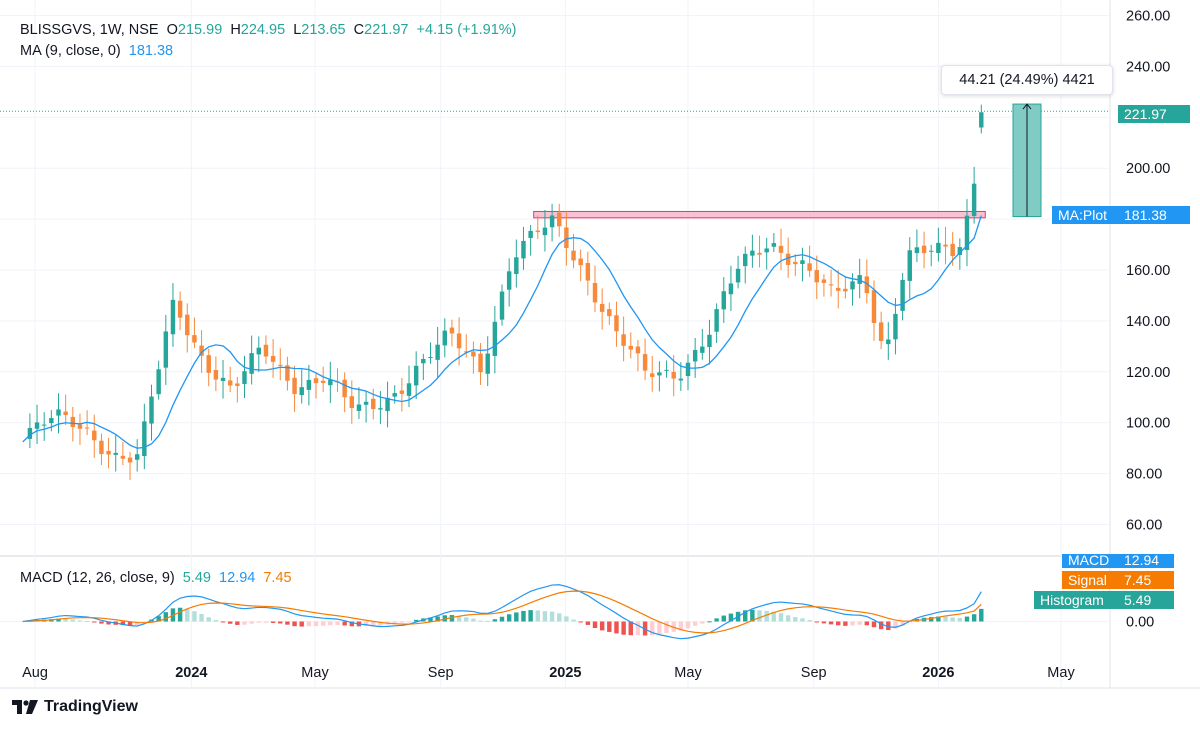 The image size is (1200, 730). Describe the element at coordinates (1027, 80) in the screenshot. I see `measure-label: 44.21 (24.49%) 4421` at that location.